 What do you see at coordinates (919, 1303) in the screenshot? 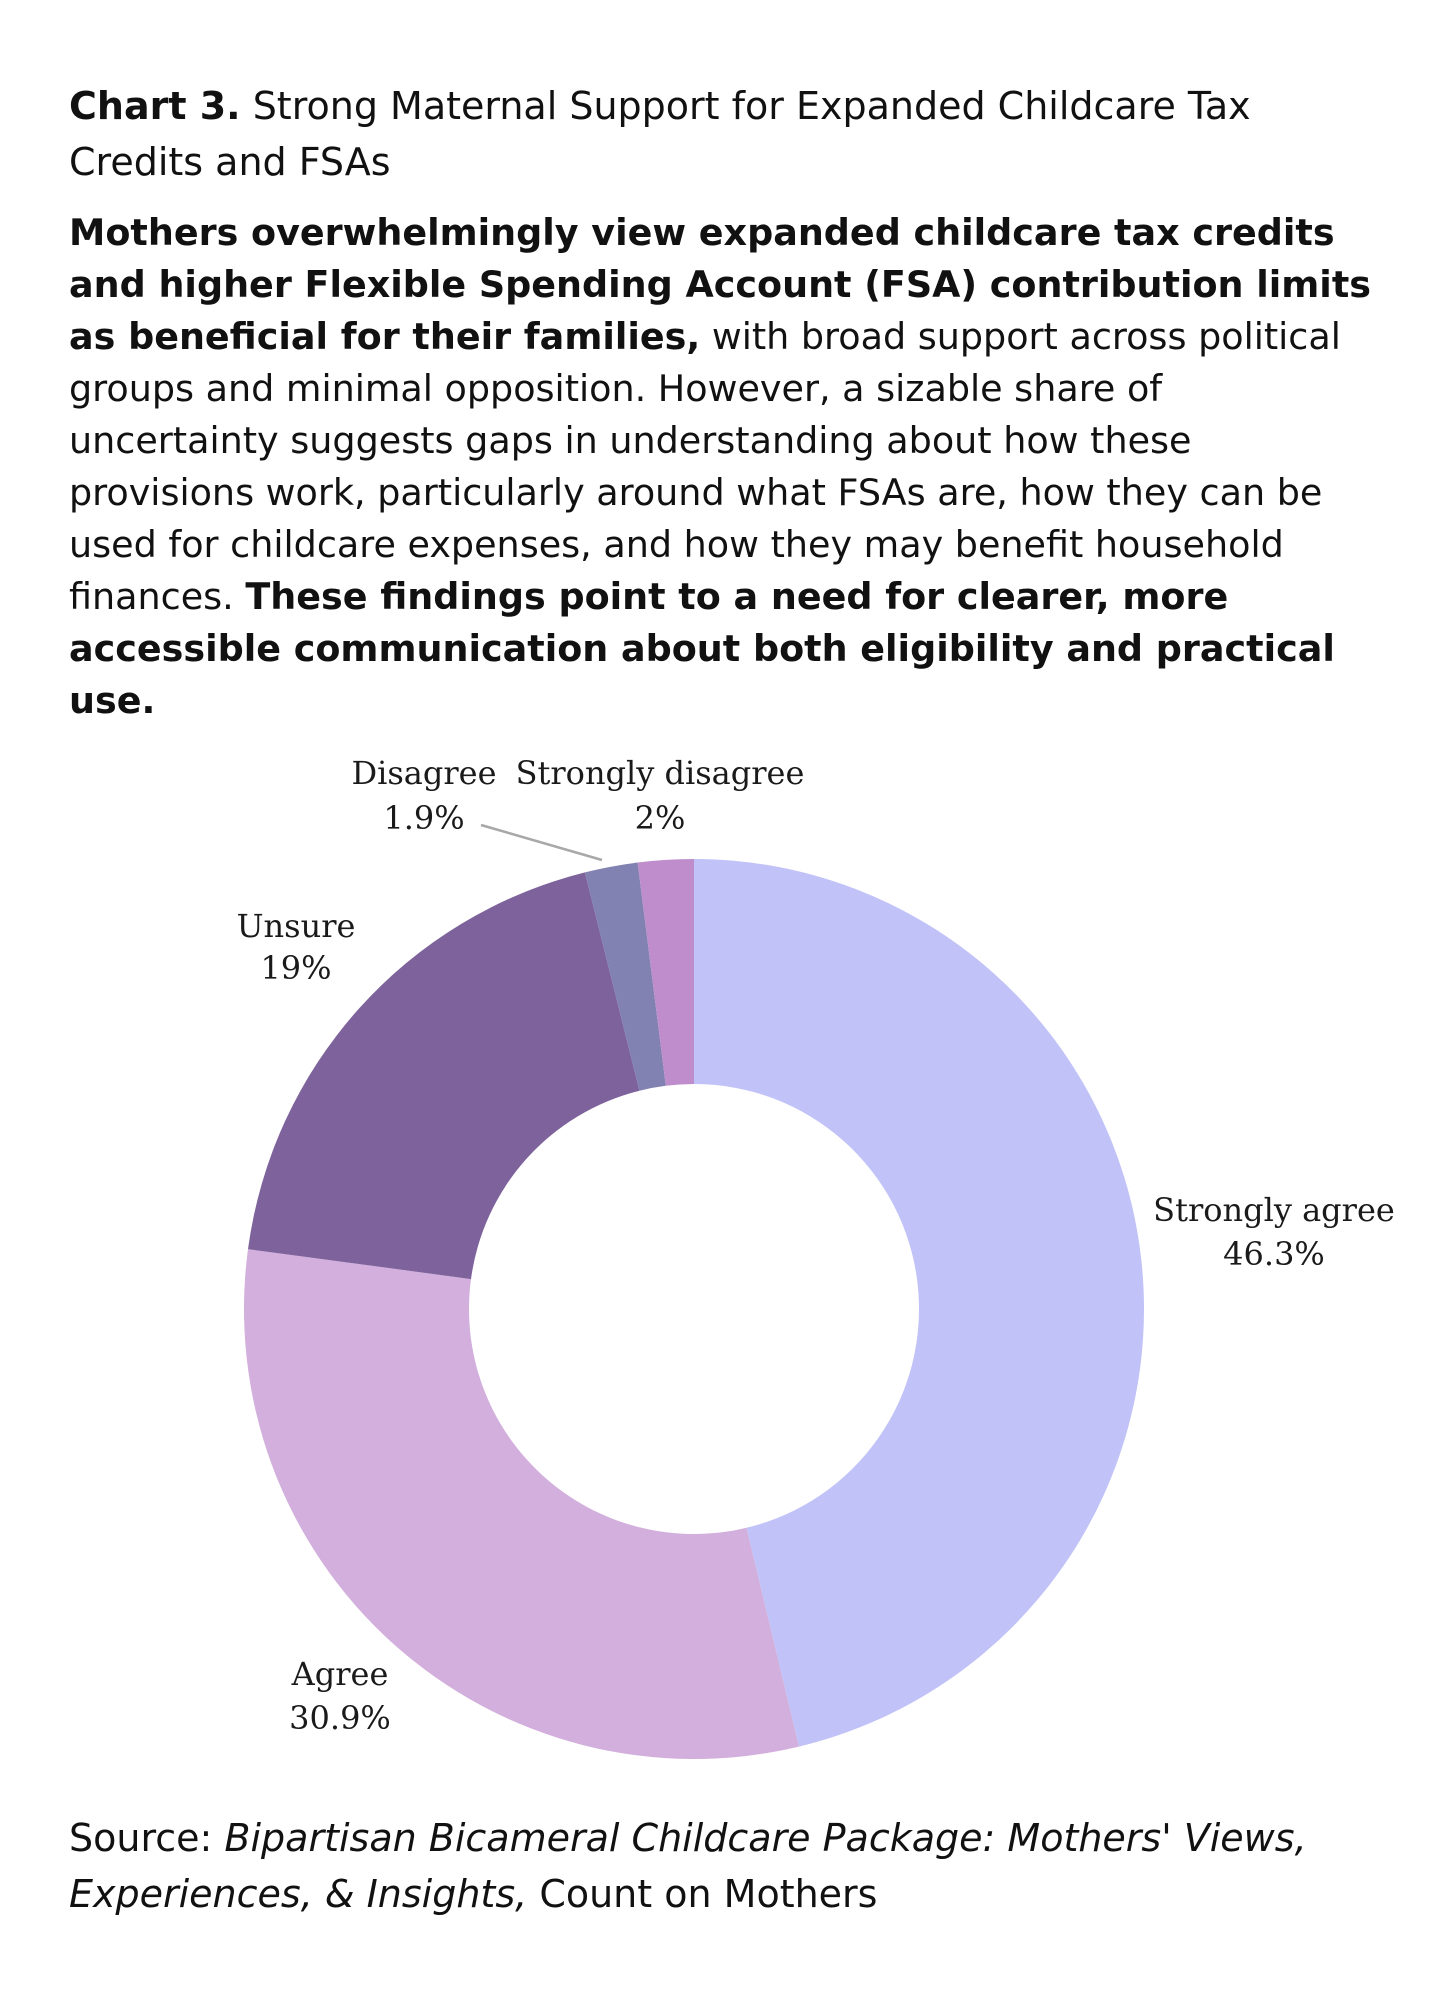
I see `slice-strongly-agree` at bounding box center [919, 1303].